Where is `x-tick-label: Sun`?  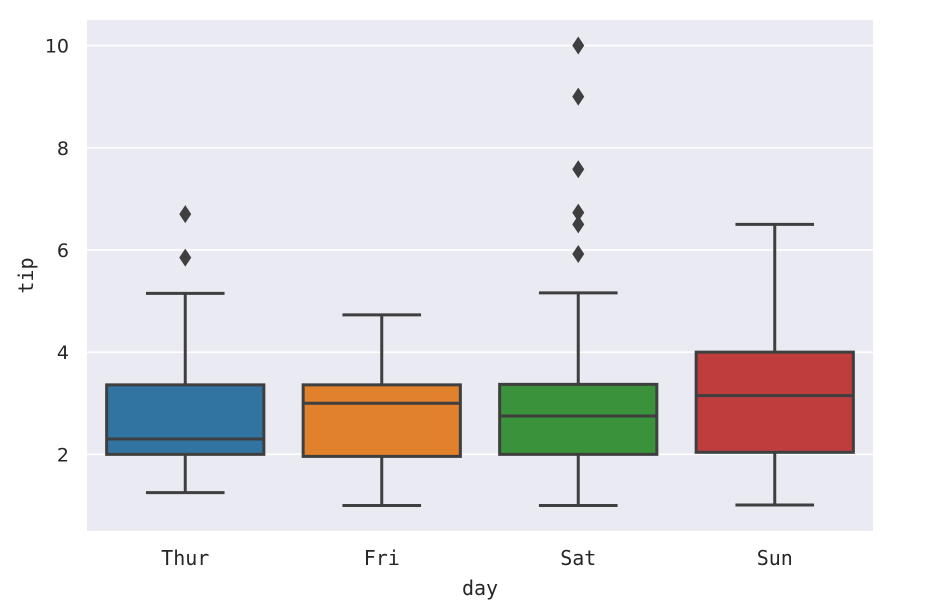
x-tick-label: Sun is located at coordinates (775, 558).